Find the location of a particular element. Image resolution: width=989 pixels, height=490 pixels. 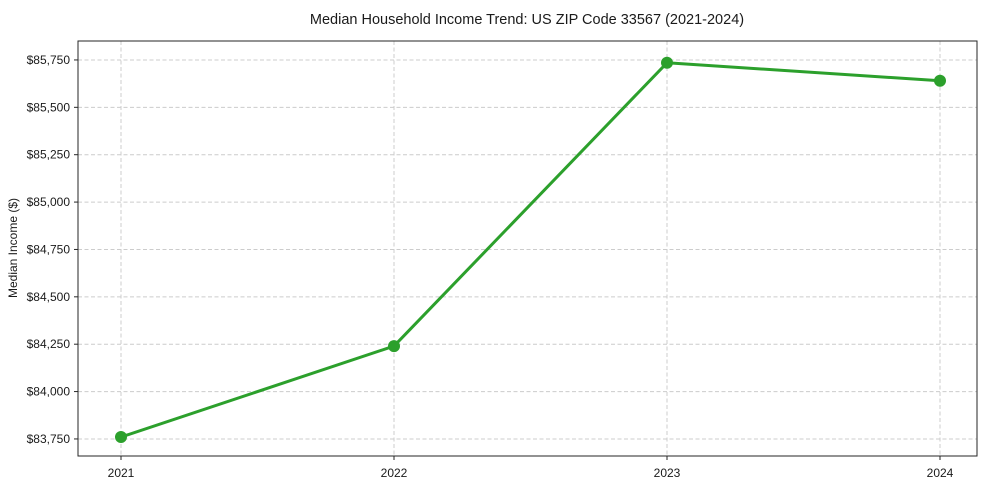

data-point-2023 is located at coordinates (667, 62).